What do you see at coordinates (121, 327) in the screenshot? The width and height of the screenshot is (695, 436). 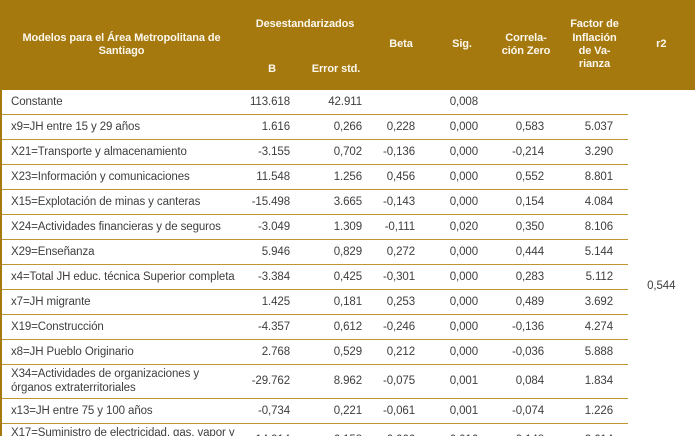 I see `row-label: X19=Construcción` at bounding box center [121, 327].